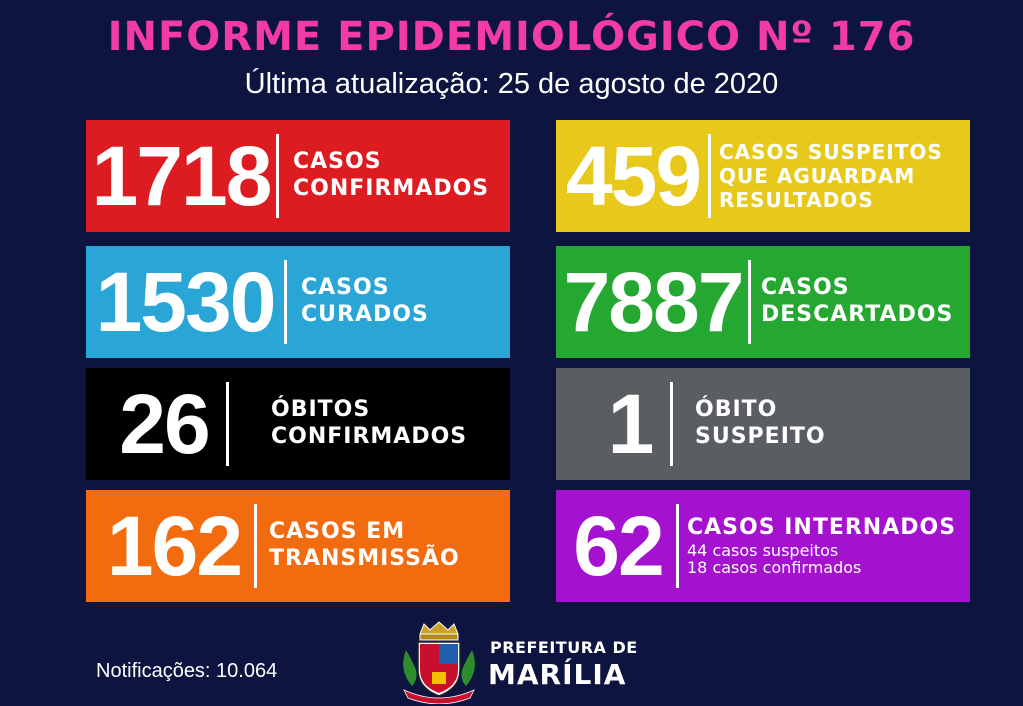 Image resolution: width=1023 pixels, height=706 pixels. What do you see at coordinates (364, 558) in the screenshot?
I see `card-label-line: TRANSMISSÃO` at bounding box center [364, 558].